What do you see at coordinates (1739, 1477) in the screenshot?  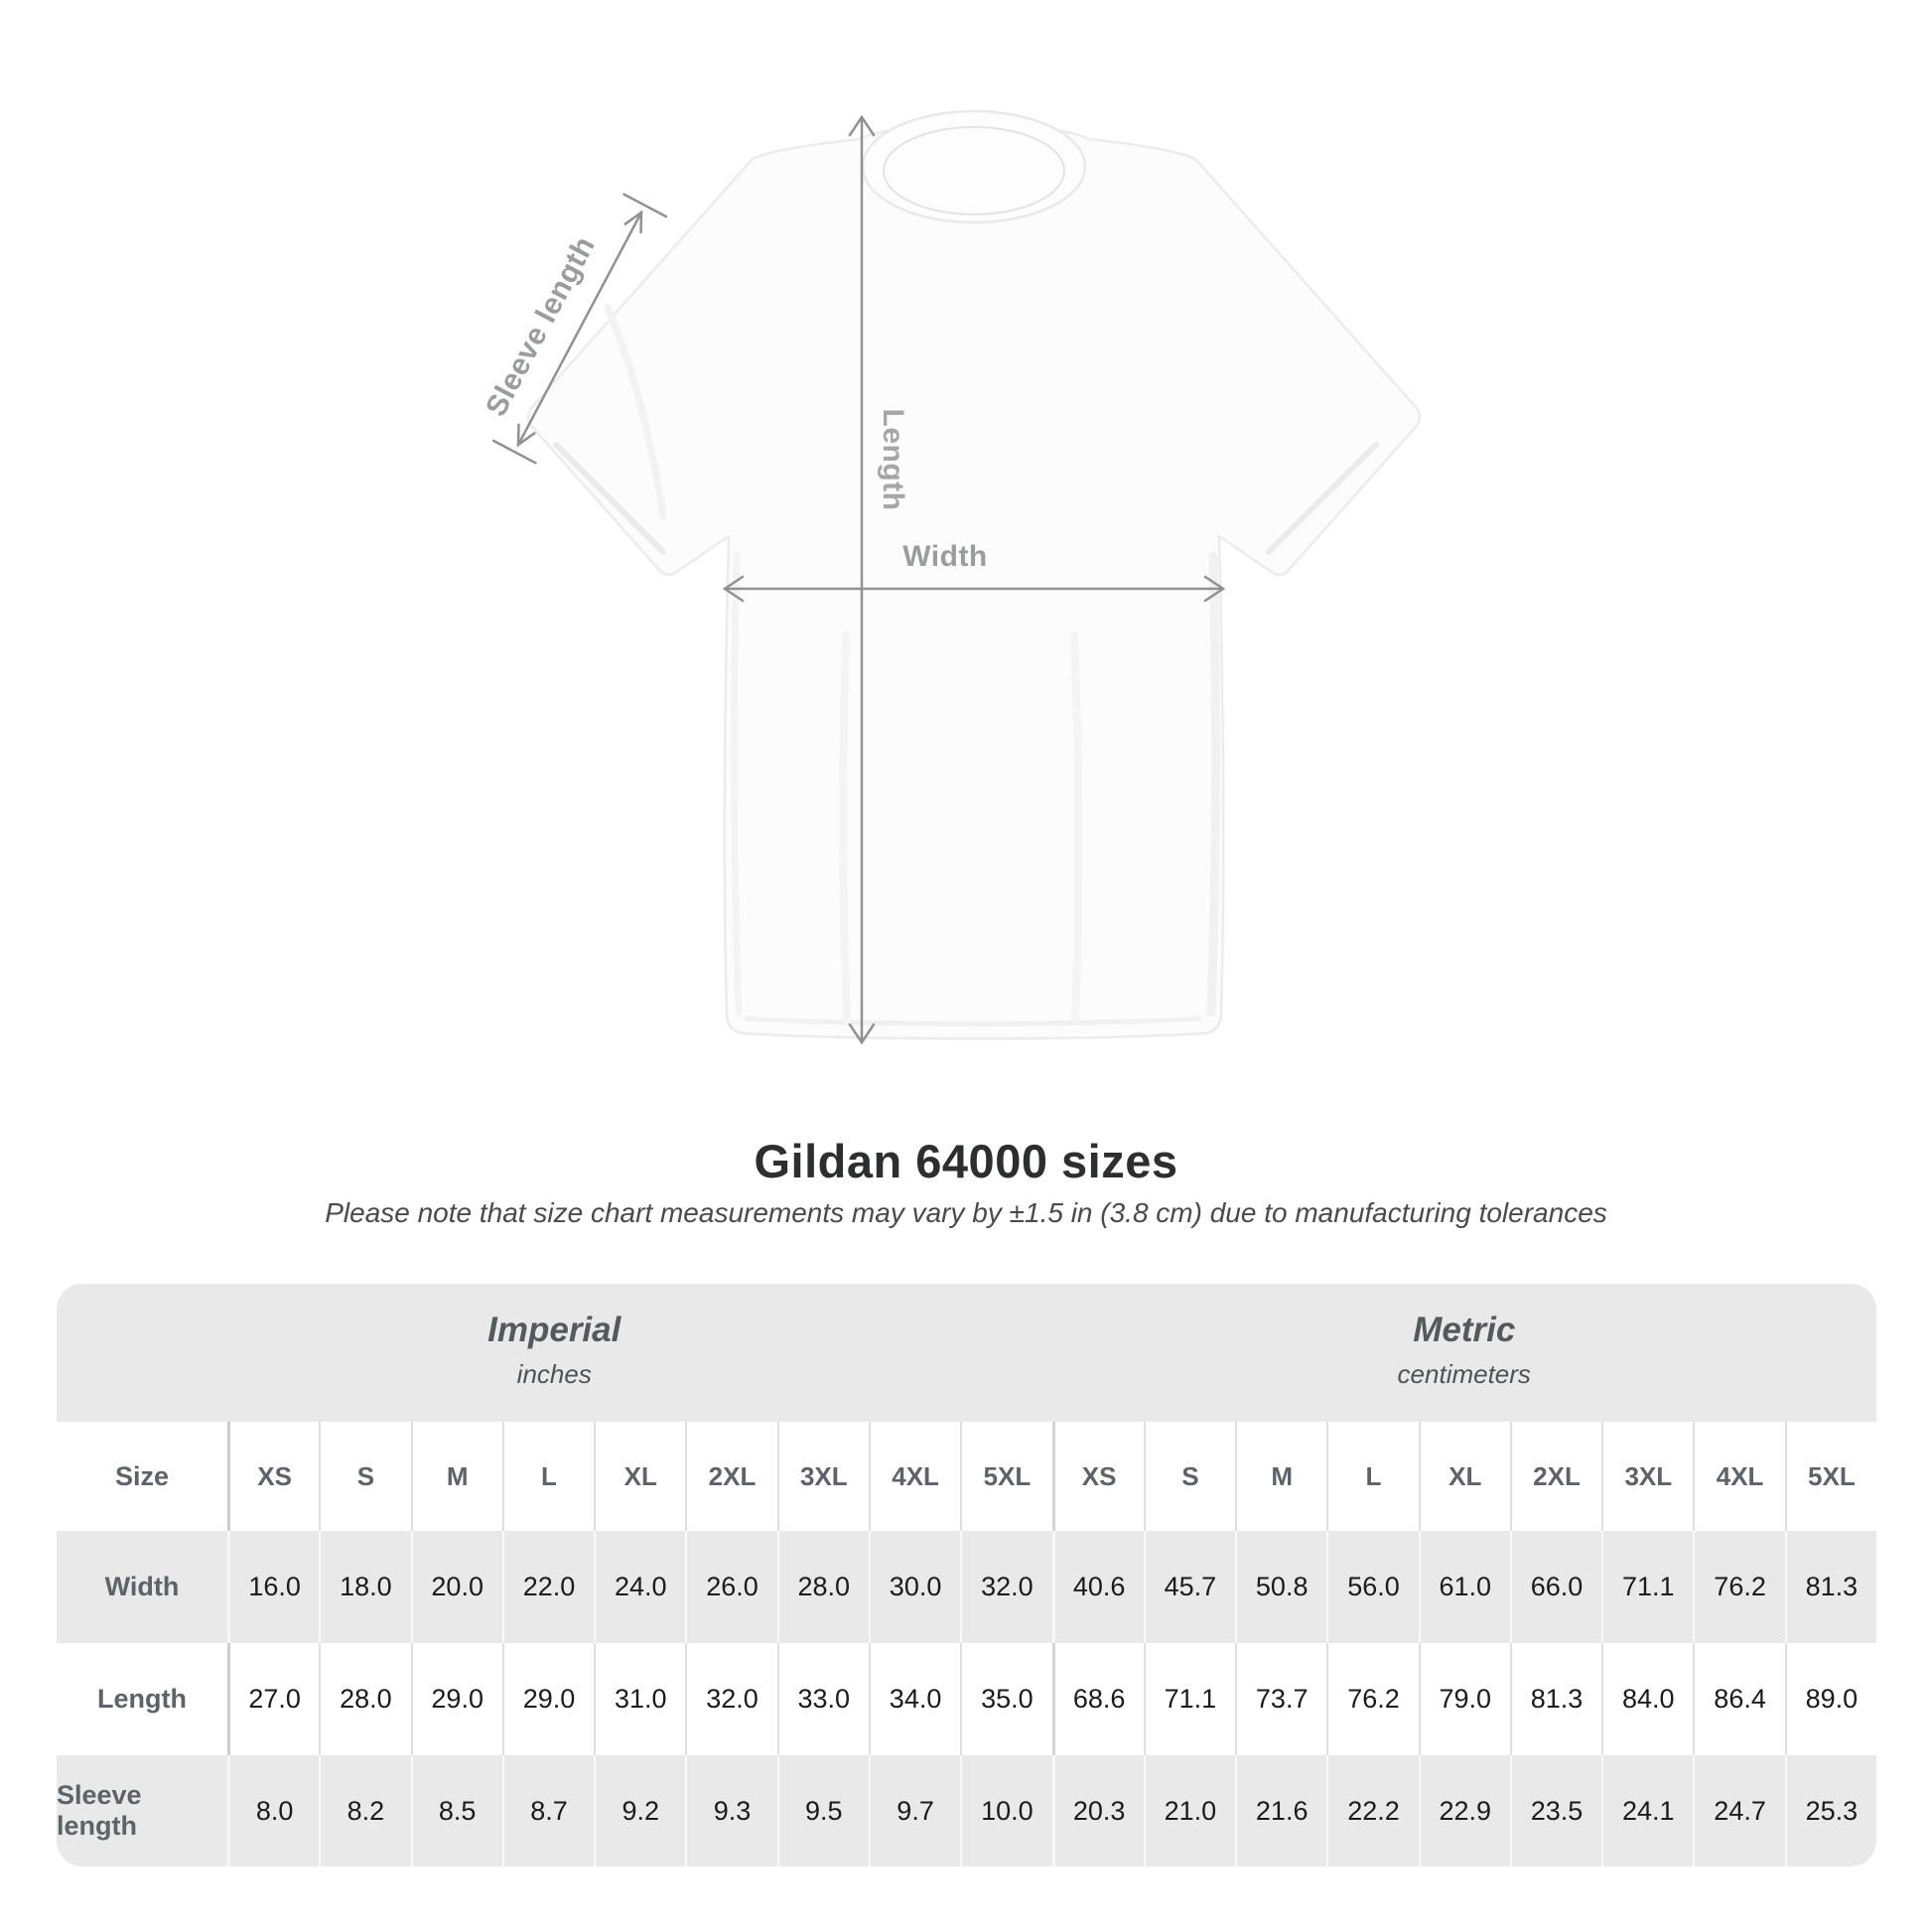 I see `size-header-metric-4xl: 4XL` at bounding box center [1739, 1477].